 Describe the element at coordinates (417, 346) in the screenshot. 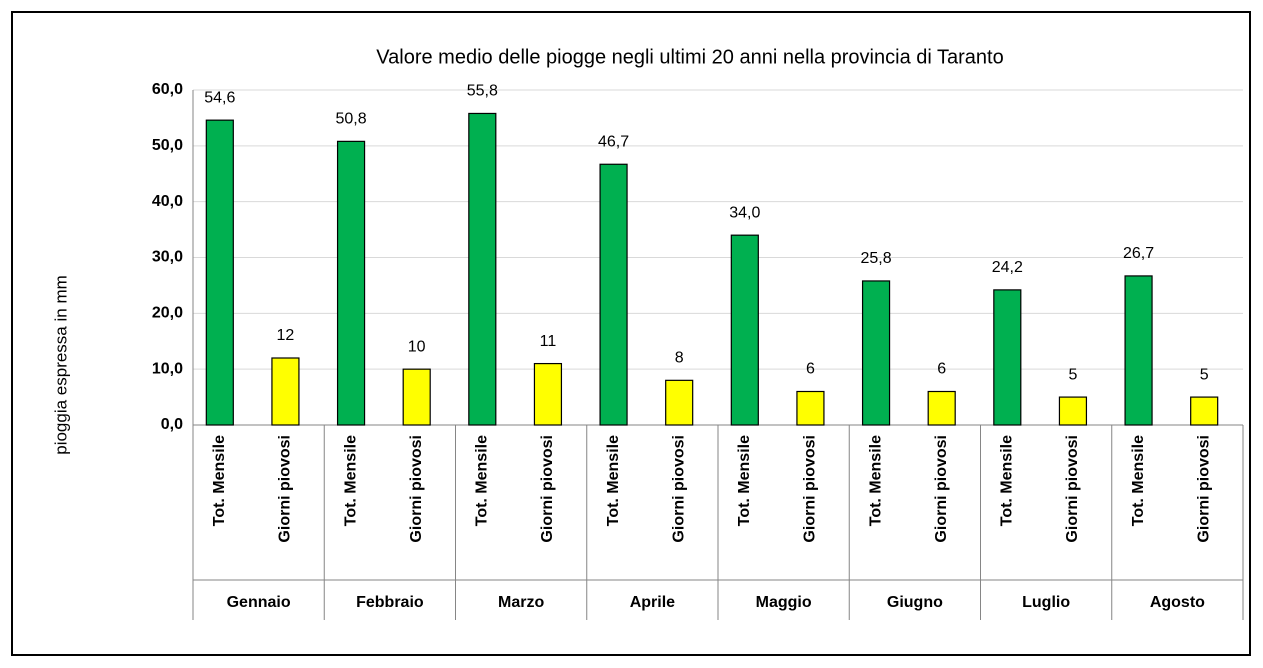

I see `data-label: 10` at that location.